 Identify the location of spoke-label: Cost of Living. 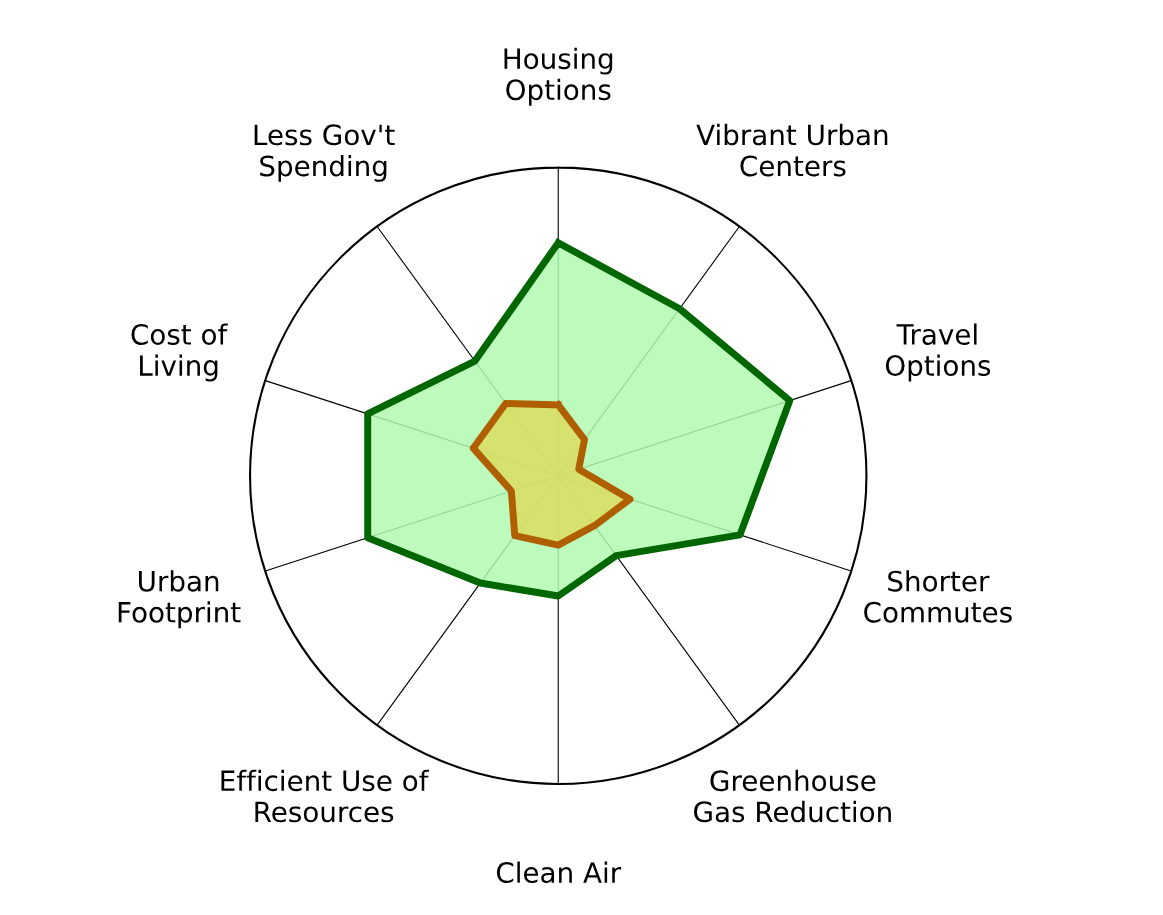
(179, 352).